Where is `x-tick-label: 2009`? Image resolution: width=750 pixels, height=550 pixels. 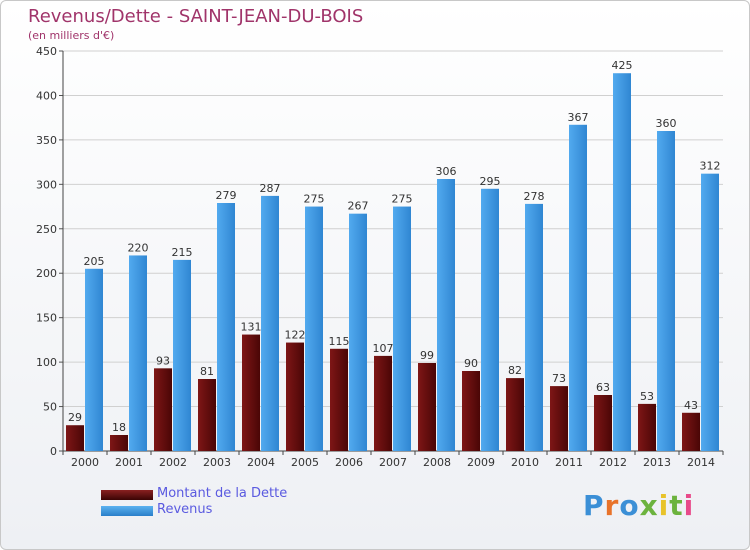 x-tick-label: 2009 is located at coordinates (481, 462).